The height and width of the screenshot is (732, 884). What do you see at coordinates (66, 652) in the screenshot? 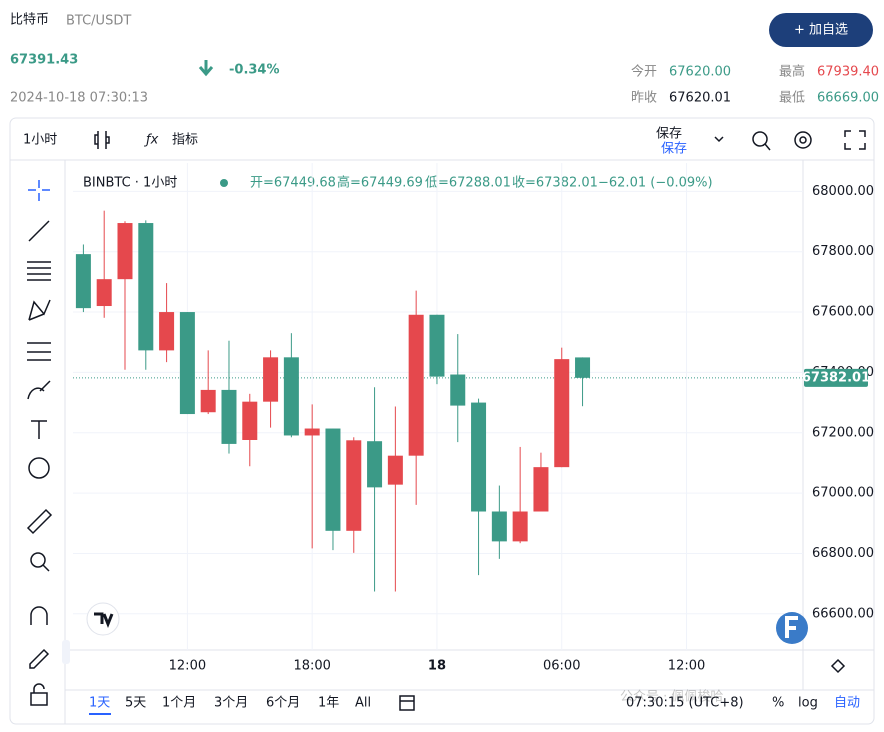
I see `collapse-tab` at bounding box center [66, 652].